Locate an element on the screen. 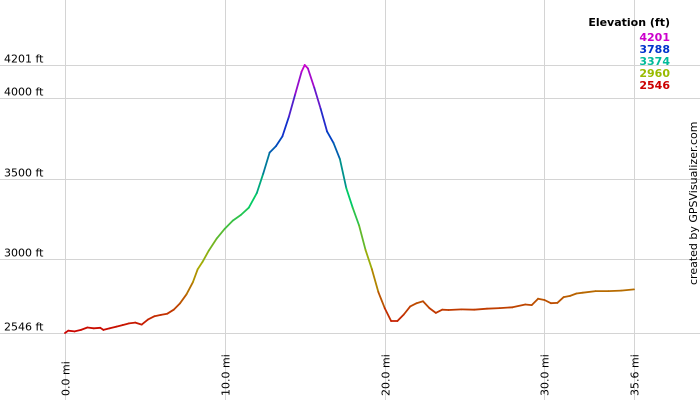 The image size is (700, 400). watermark: created by GPSVisualizer.com is located at coordinates (693, 203).